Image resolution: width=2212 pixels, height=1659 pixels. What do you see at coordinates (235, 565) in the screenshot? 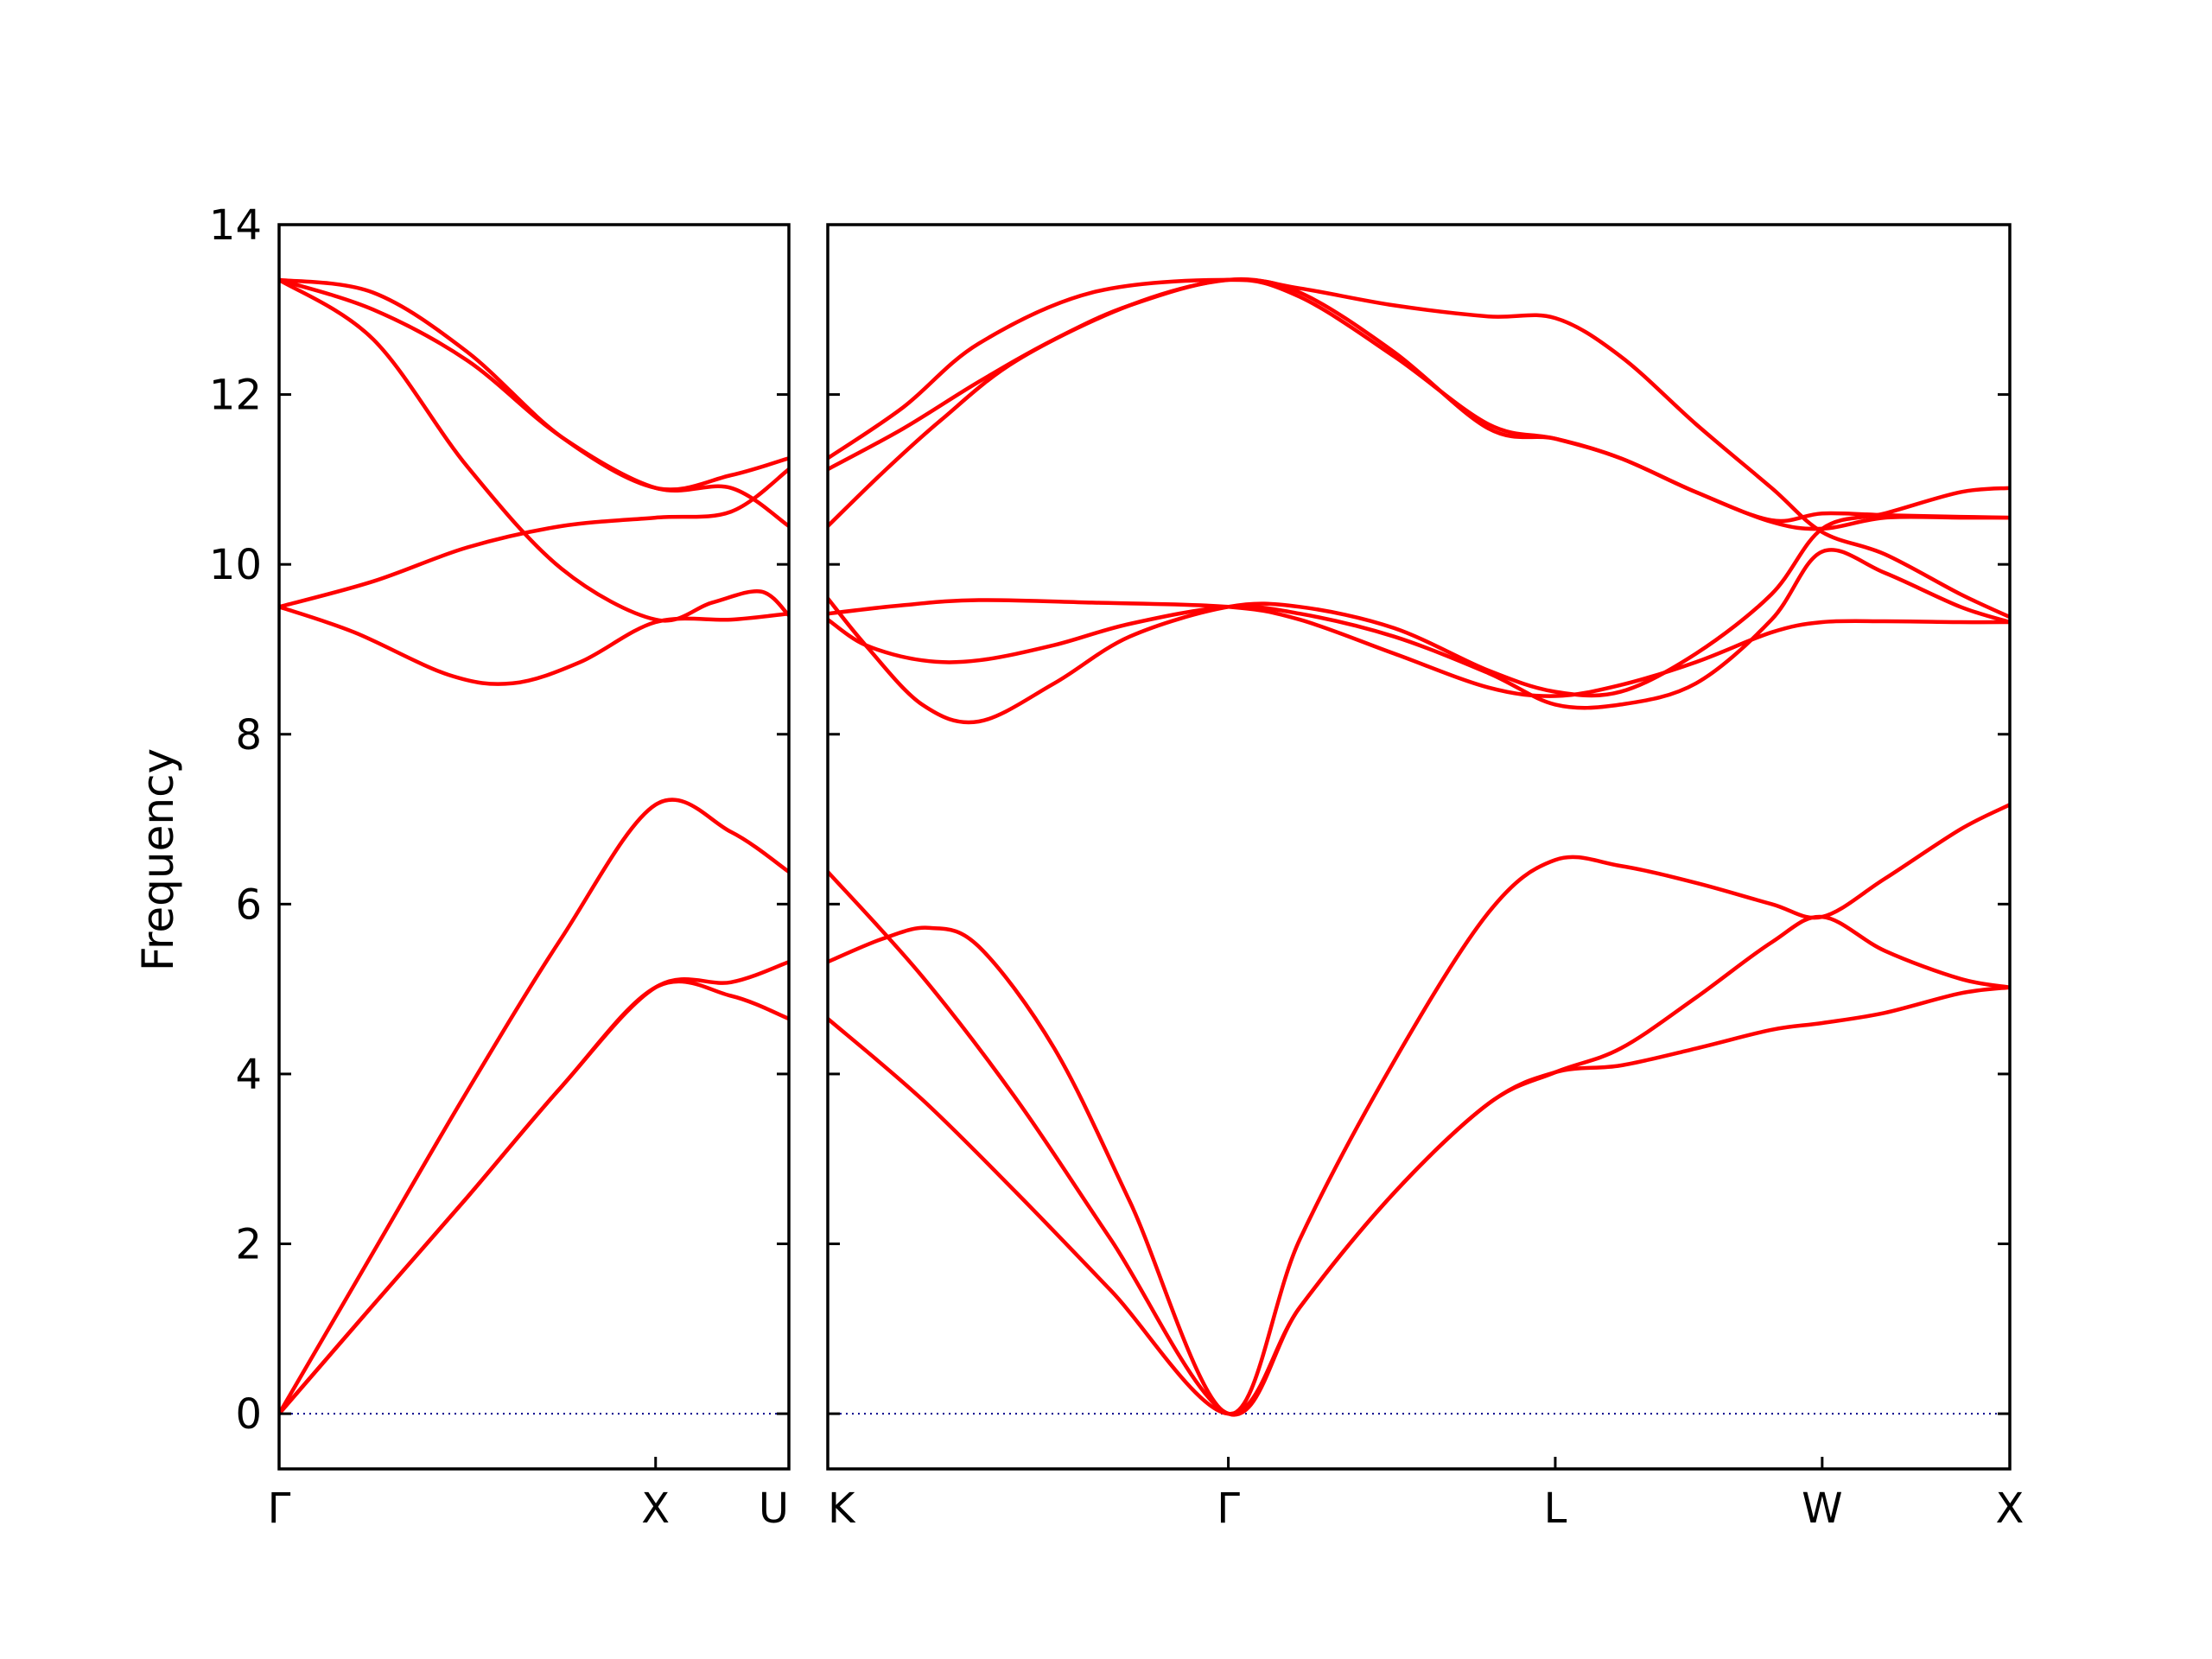
I see `y-tick-label: 10` at bounding box center [235, 565].